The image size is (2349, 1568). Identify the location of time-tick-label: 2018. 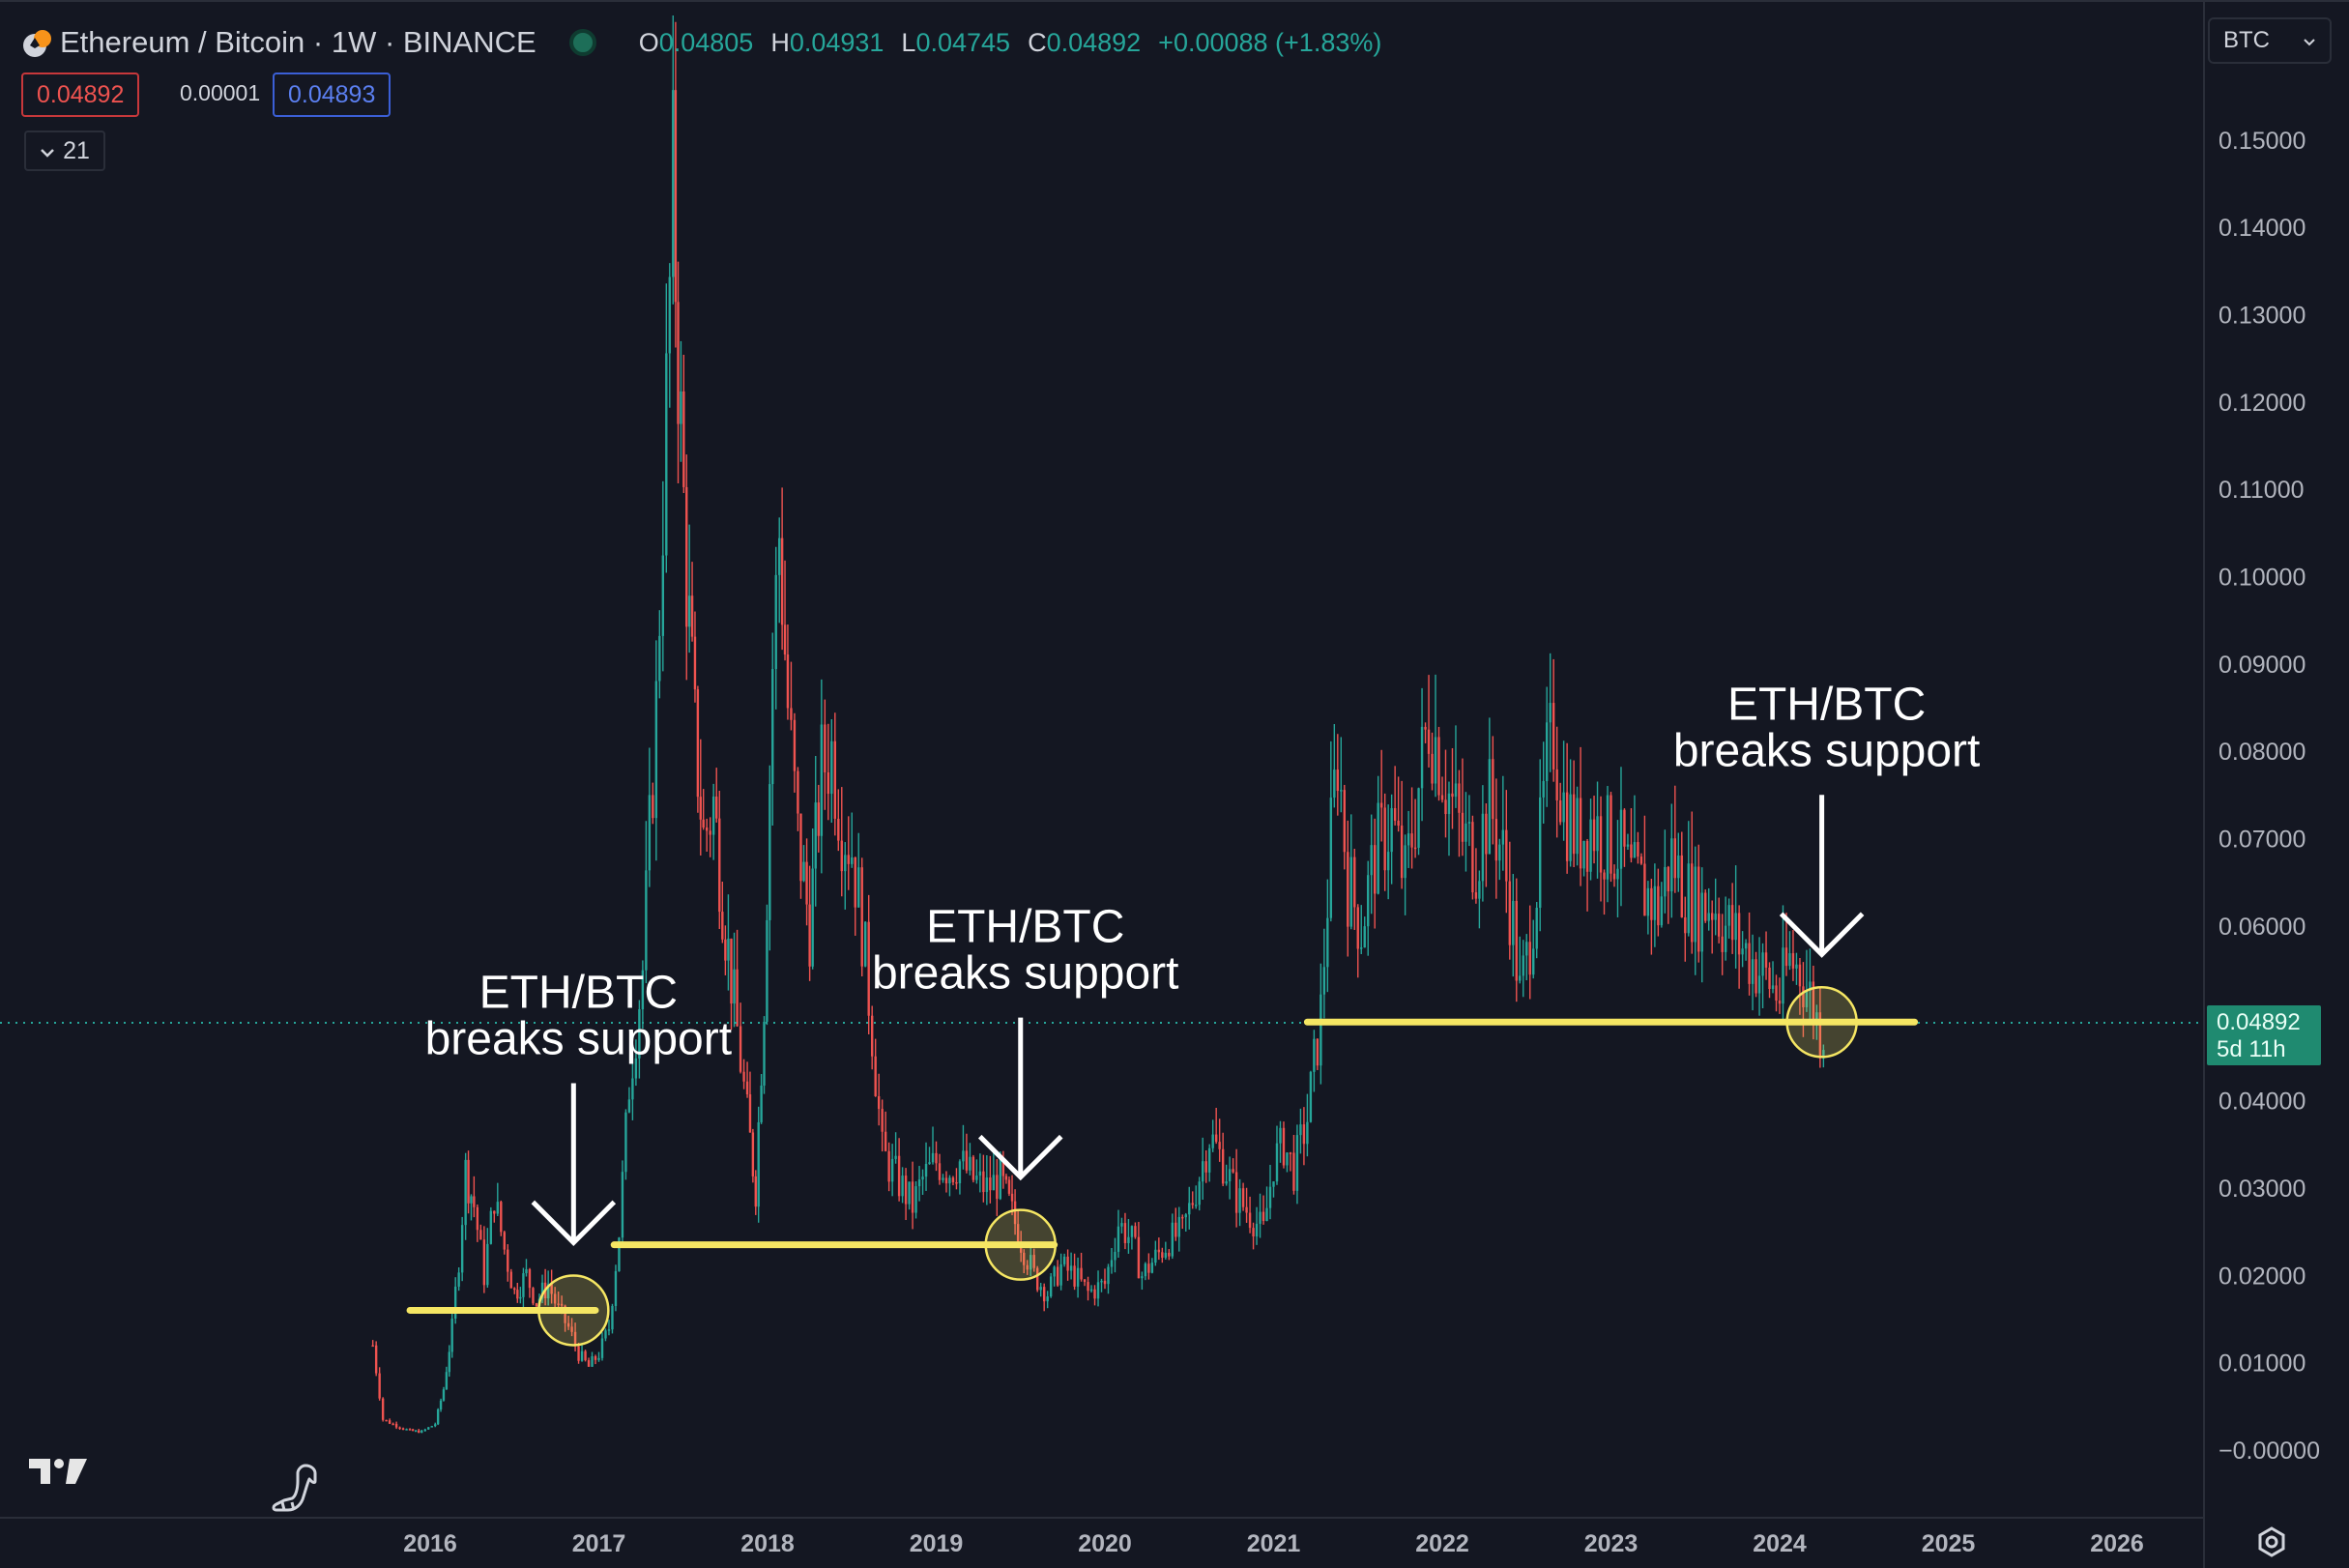
(768, 1543).